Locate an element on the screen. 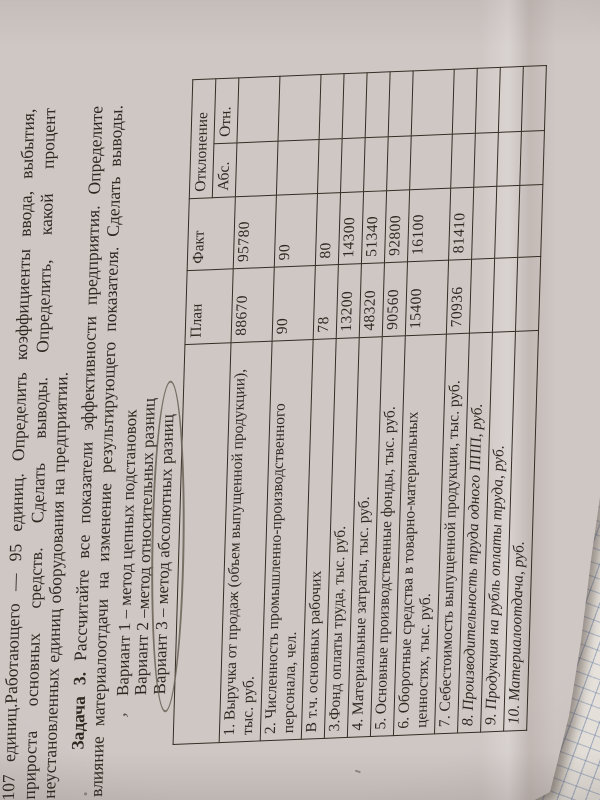  plan-cell: 70936 is located at coordinates (459, 297).